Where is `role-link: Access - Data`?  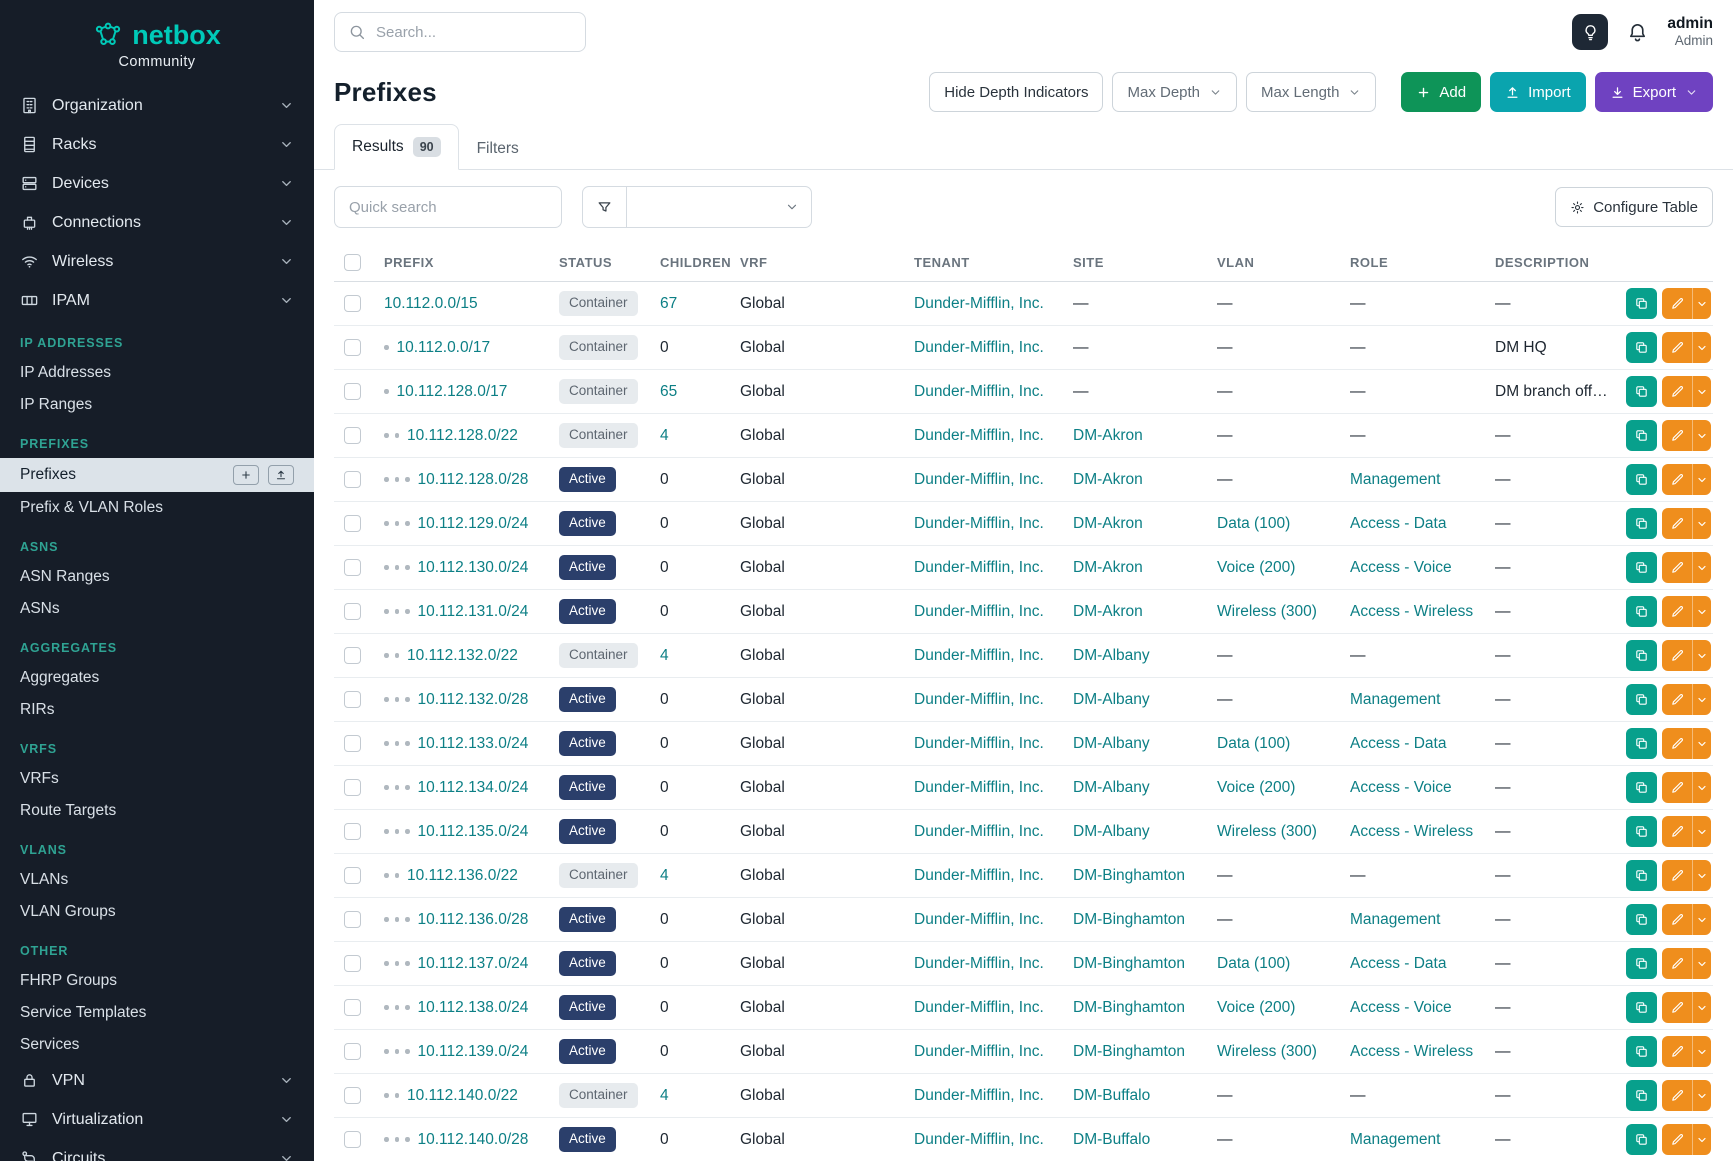 role-link: Access - Data is located at coordinates (1398, 743).